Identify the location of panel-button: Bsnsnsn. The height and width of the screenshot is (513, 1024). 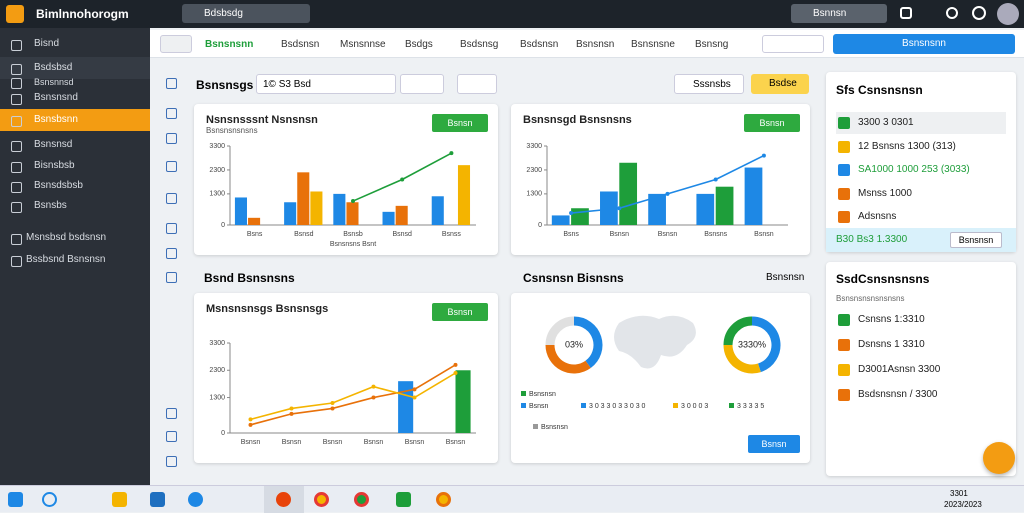
(976, 240).